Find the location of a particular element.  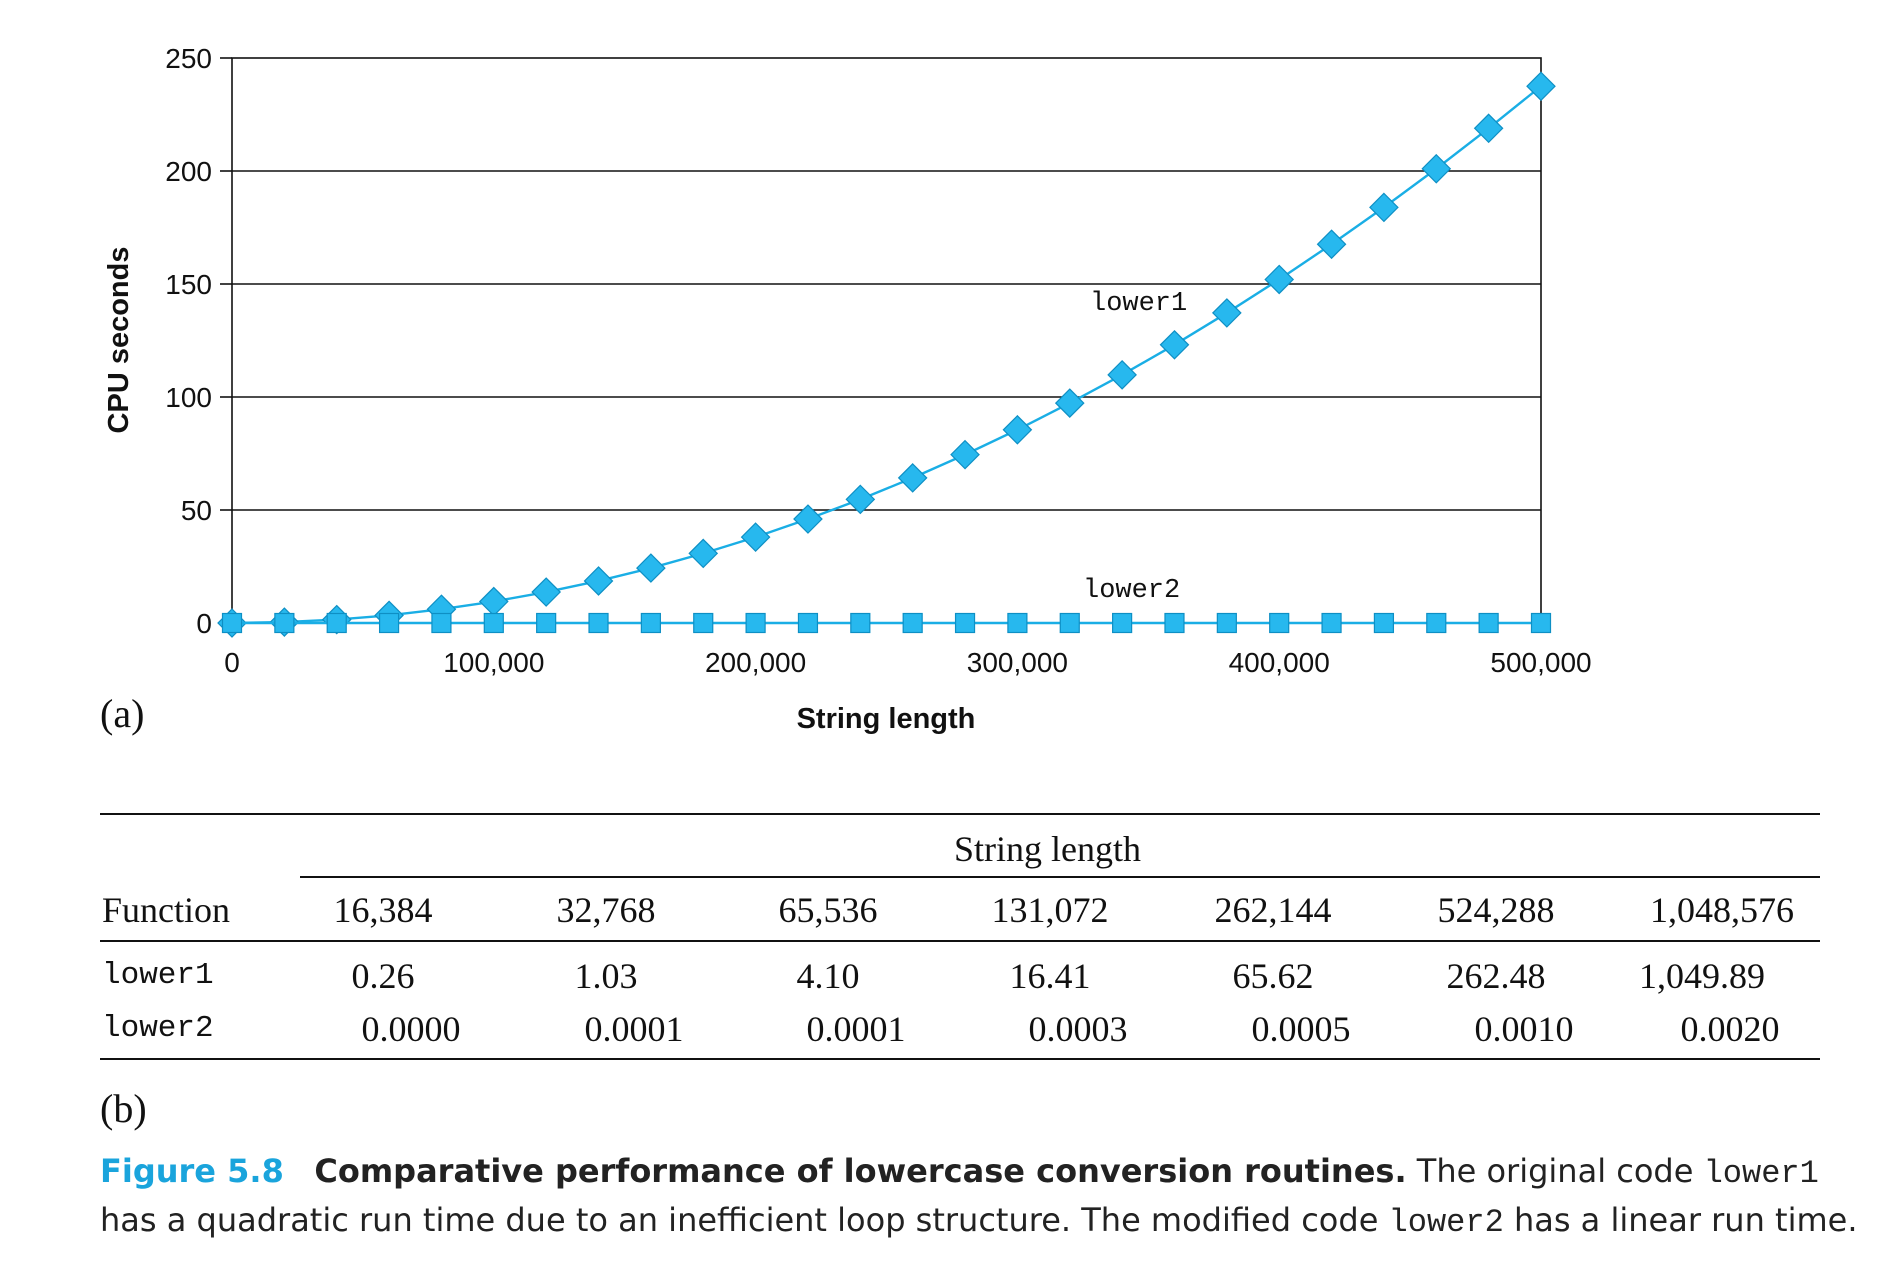

caption-code-2: lower2 is located at coordinates (1446, 1222).